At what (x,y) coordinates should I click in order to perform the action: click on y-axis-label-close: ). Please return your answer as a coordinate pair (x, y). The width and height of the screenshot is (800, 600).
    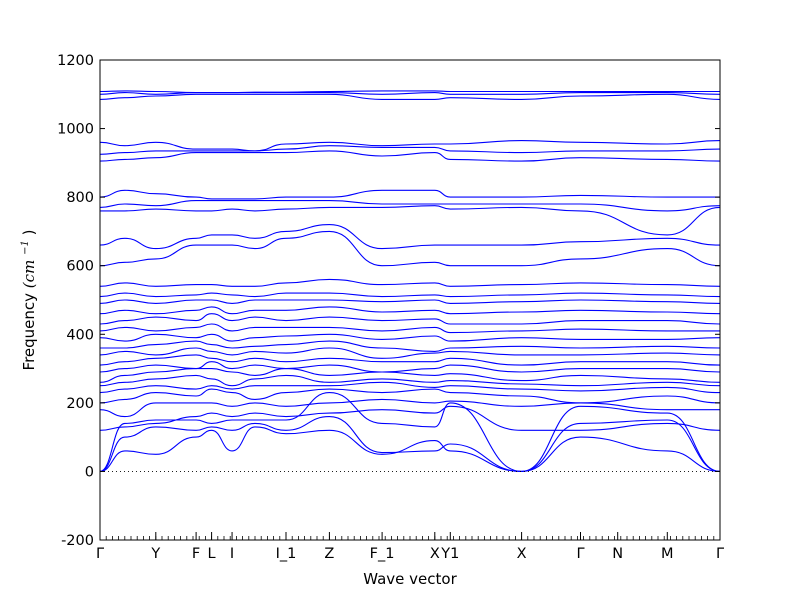
    Looking at the image, I should click on (29, 233).